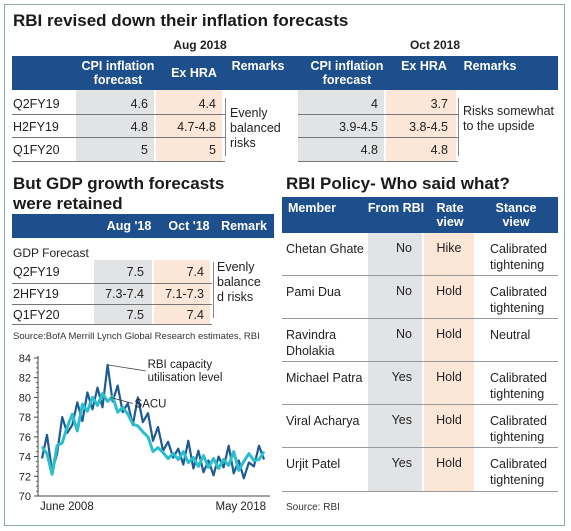 The image size is (571, 531). Describe the element at coordinates (324, 378) in the screenshot. I see `policy-member-name: Michael Patra` at that location.